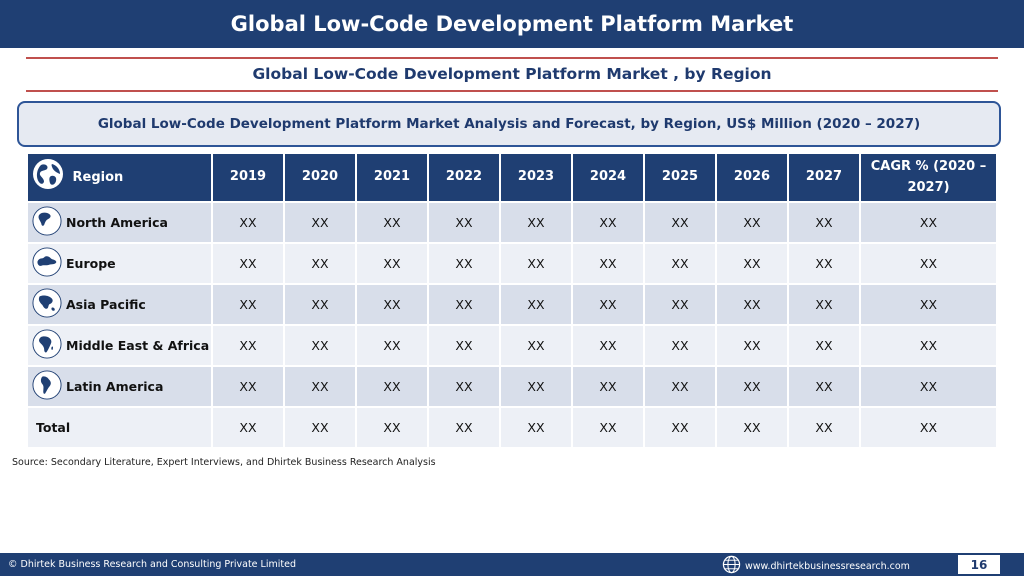 The image size is (1024, 576). I want to click on region-cell: Latin America, so click(119, 386).